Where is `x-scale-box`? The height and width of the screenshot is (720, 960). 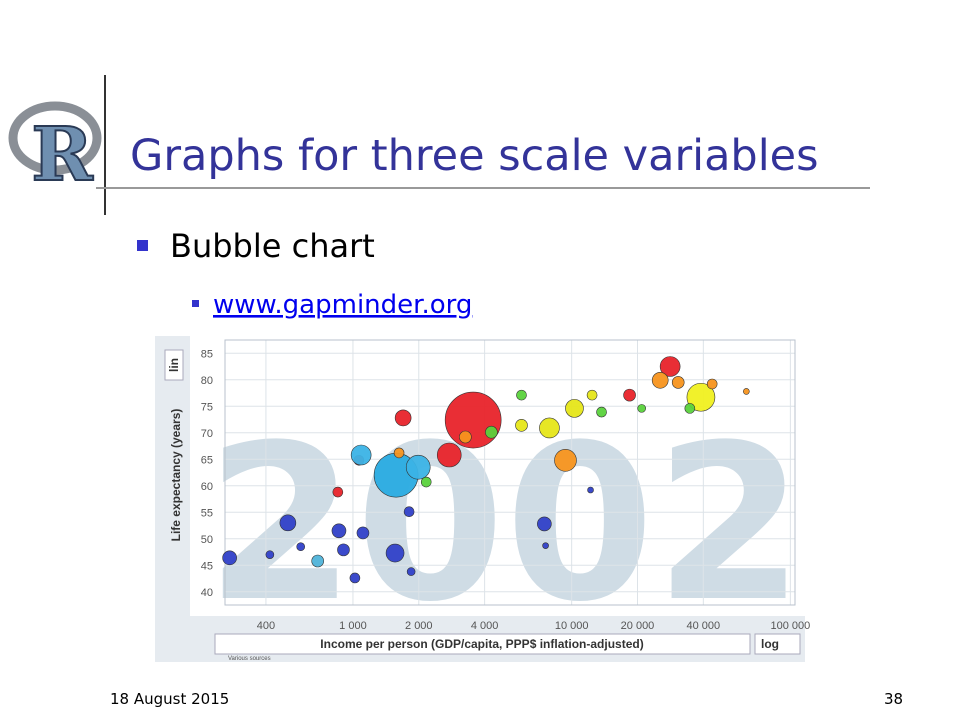
x-scale-box is located at coordinates (777, 644).